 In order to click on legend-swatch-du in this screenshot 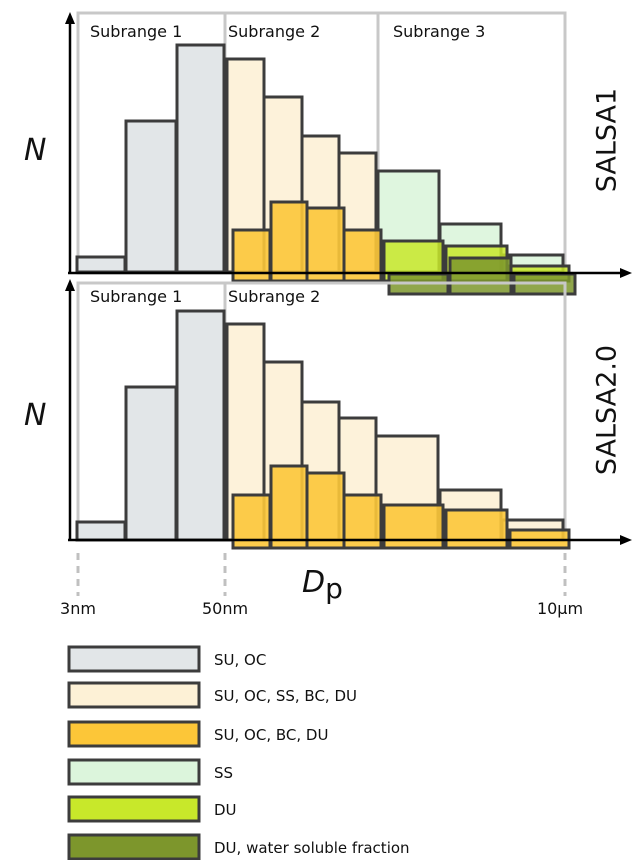, I will do `click(134, 809)`.